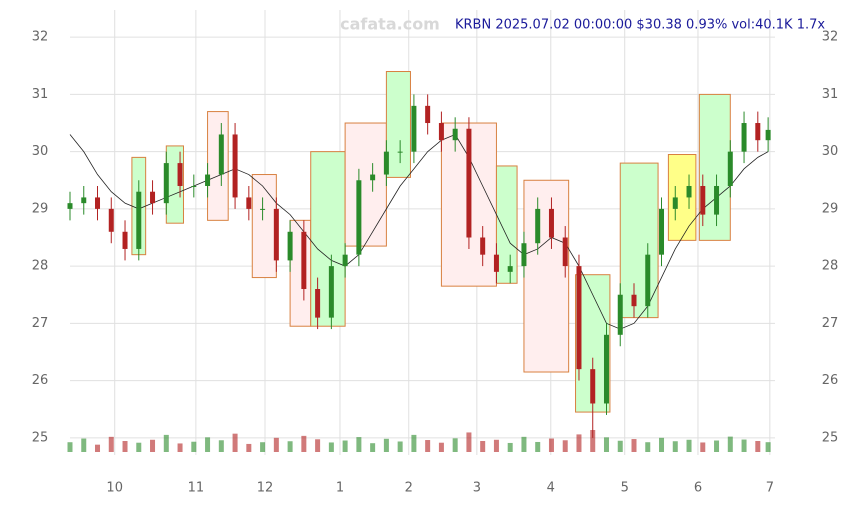 Image resolution: width=857 pixels, height=505 pixels. I want to click on x-tick-label: 6, so click(698, 488).